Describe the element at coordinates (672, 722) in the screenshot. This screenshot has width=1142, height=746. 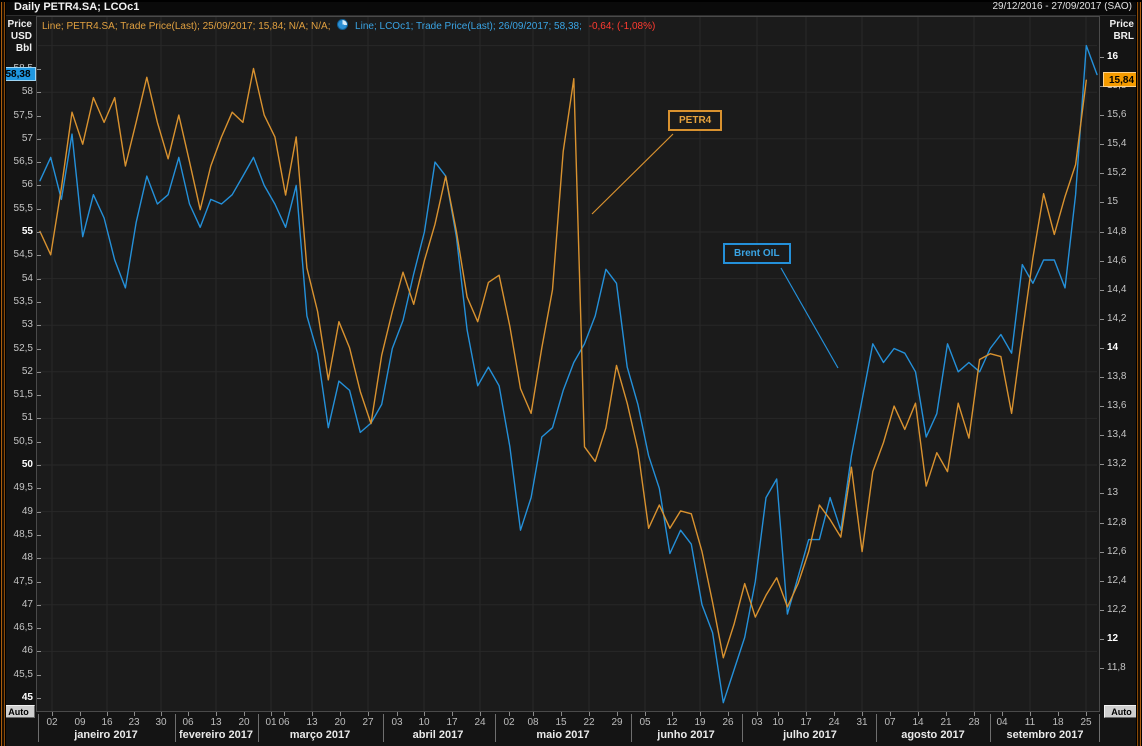
I see `day-tick-label: 12` at that location.